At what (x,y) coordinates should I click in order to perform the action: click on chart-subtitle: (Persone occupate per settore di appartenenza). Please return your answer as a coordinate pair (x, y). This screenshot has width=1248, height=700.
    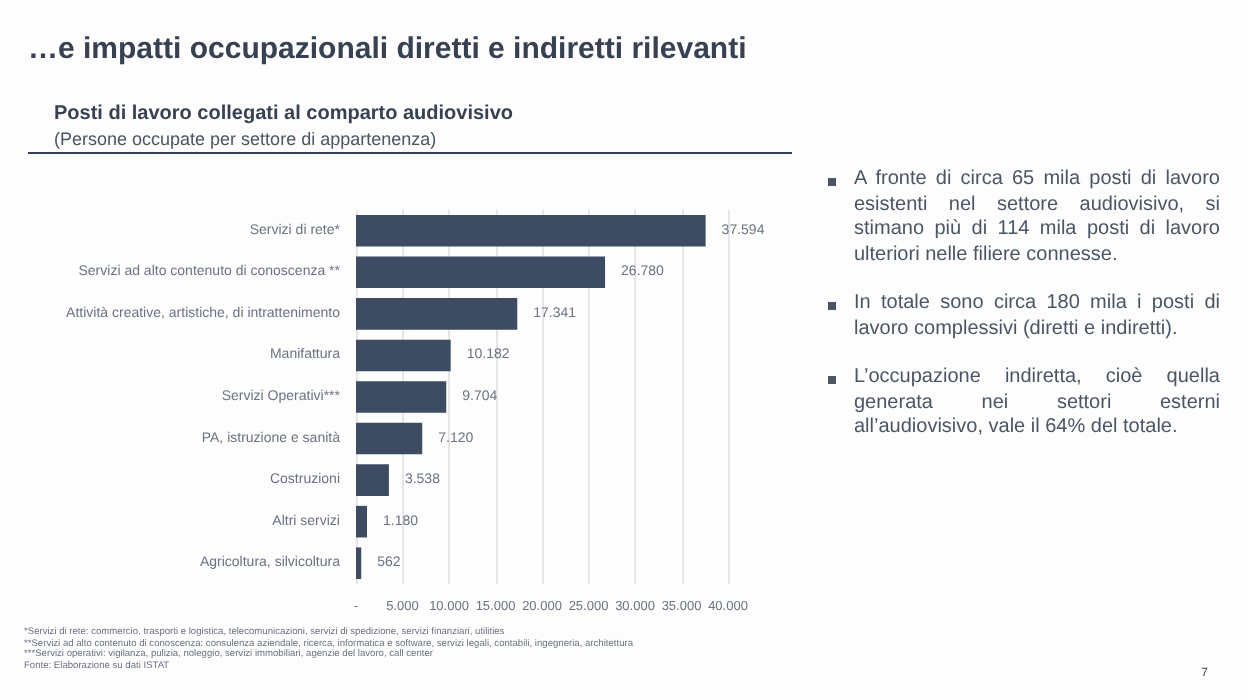
    Looking at the image, I should click on (245, 139).